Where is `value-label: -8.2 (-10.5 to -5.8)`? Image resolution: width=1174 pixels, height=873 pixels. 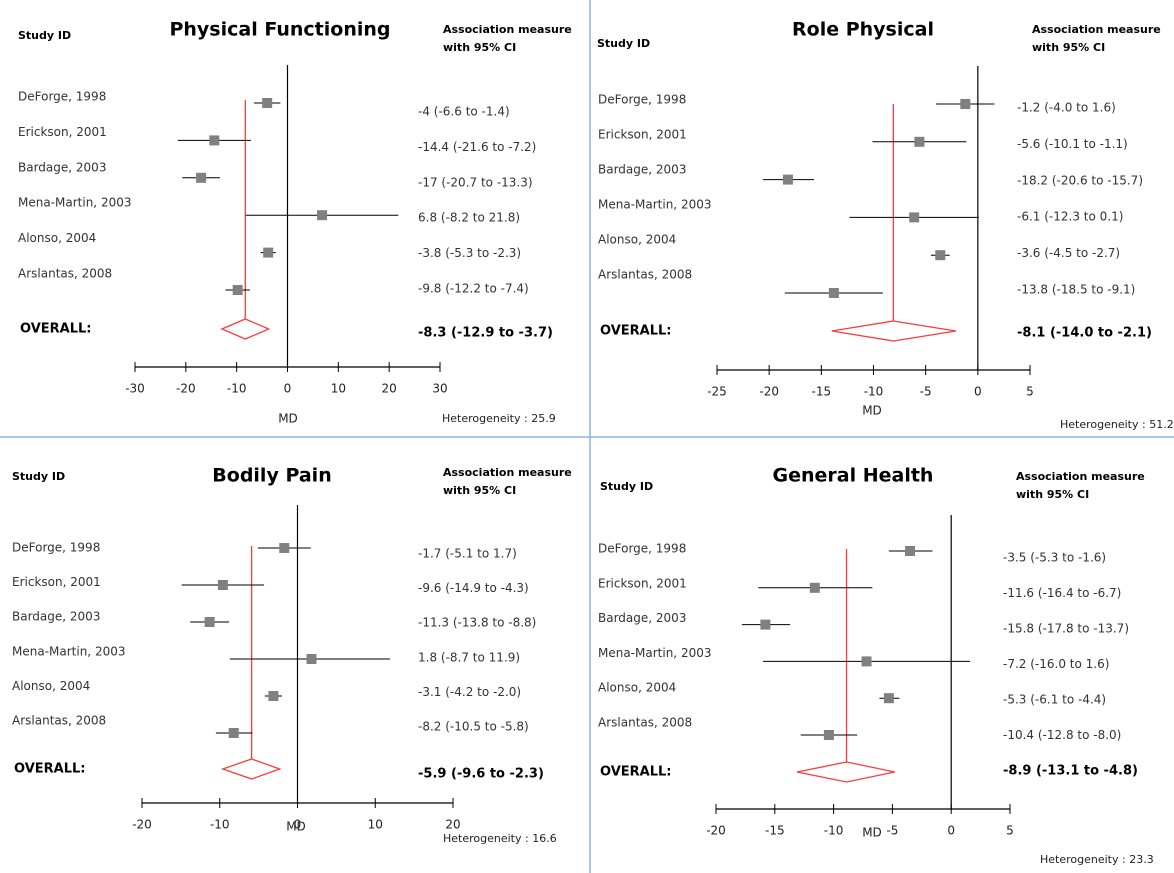 value-label: -8.2 (-10.5 to -5.8) is located at coordinates (473, 727).